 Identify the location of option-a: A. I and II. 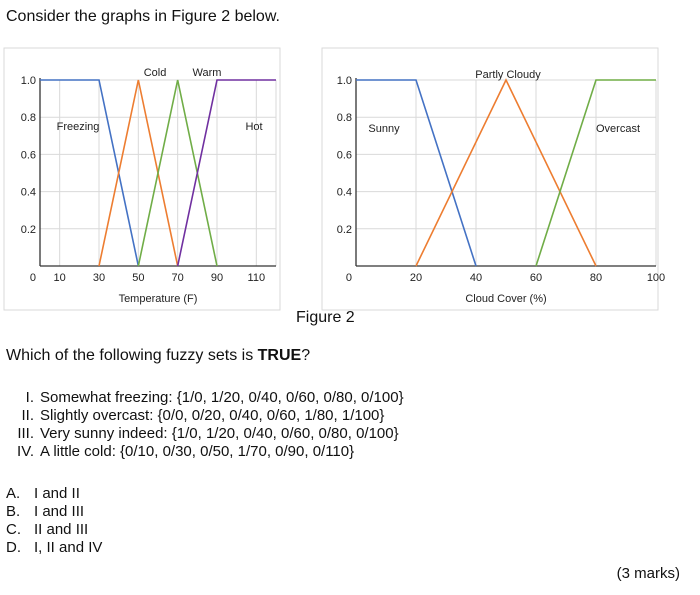
(54, 494).